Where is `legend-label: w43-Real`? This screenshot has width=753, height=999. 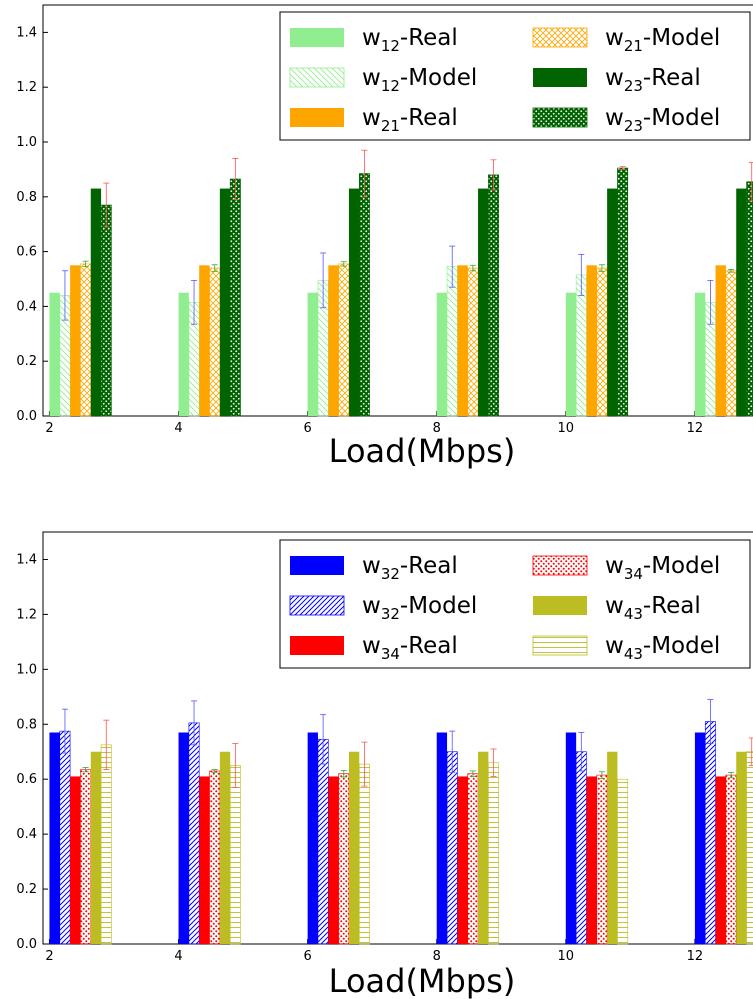
legend-label: w43-Real is located at coordinates (653, 608).